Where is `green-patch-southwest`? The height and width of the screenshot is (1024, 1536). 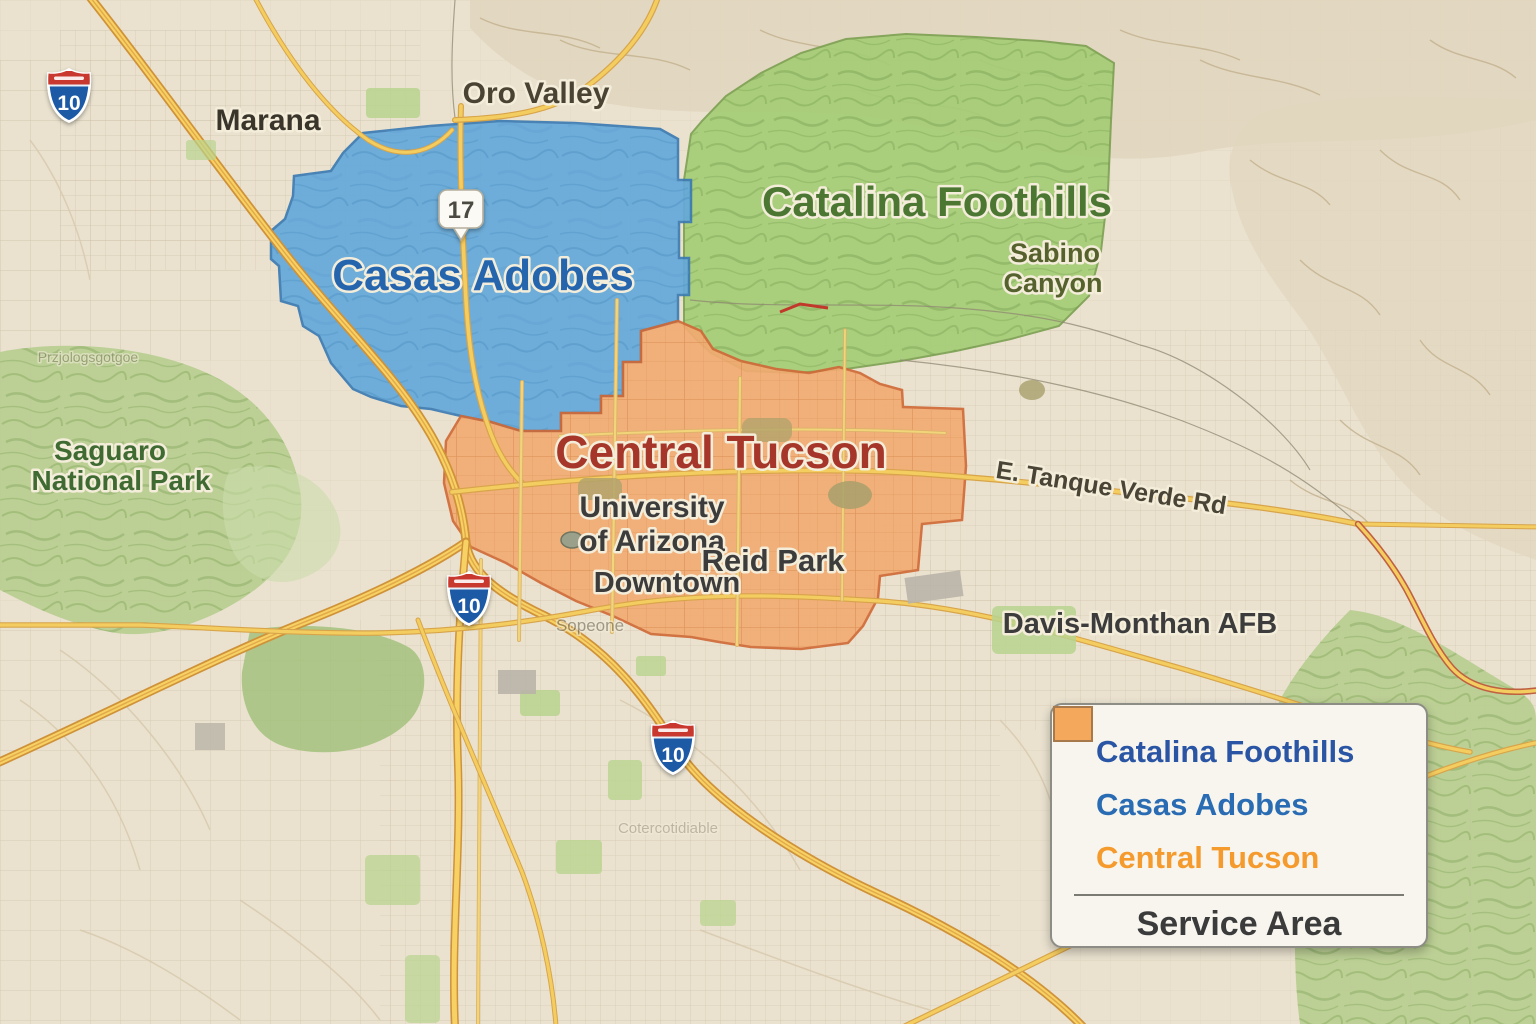
green-patch-southwest is located at coordinates (333, 689).